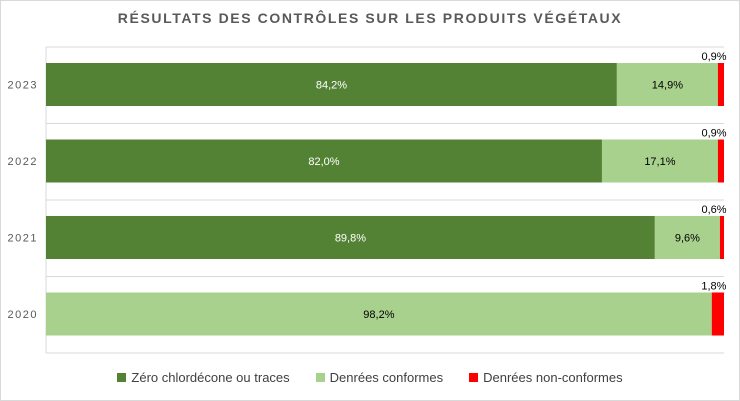  What do you see at coordinates (23, 86) in the screenshot?
I see `category-label-2023: 2023` at bounding box center [23, 86].